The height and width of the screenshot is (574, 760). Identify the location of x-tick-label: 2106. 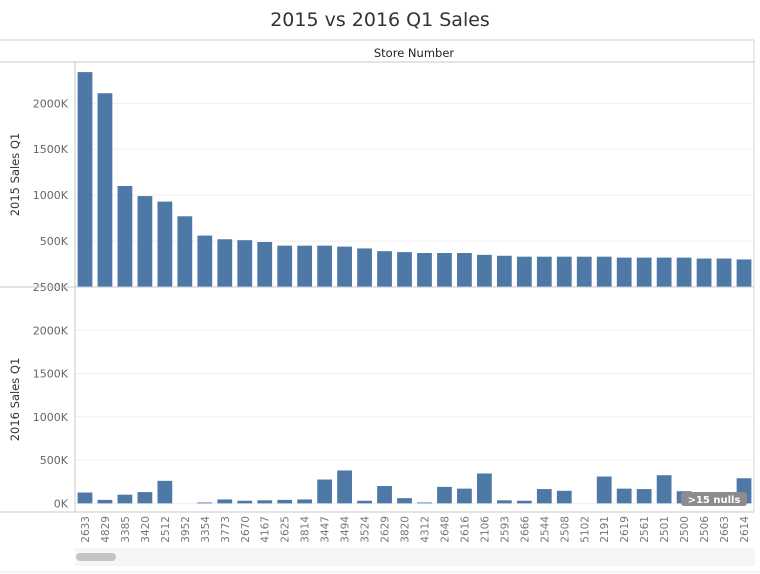
(485, 529).